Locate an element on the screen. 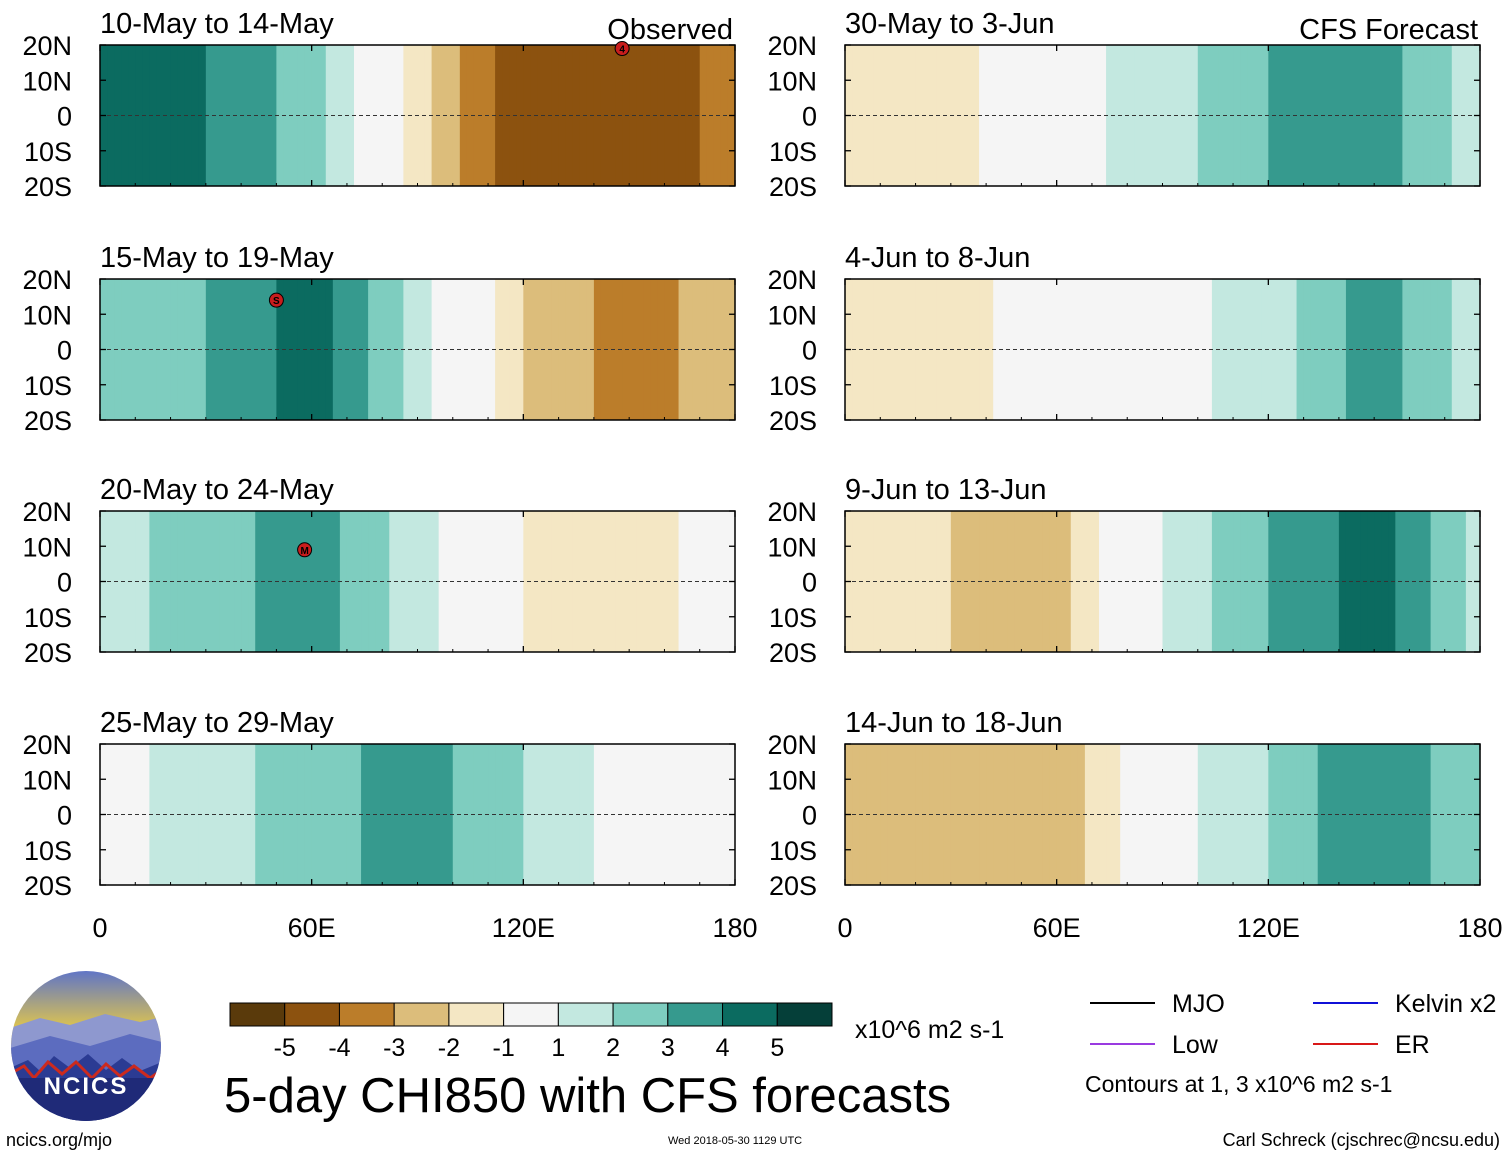  y-tick-label: 10S is located at coordinates (793, 851).